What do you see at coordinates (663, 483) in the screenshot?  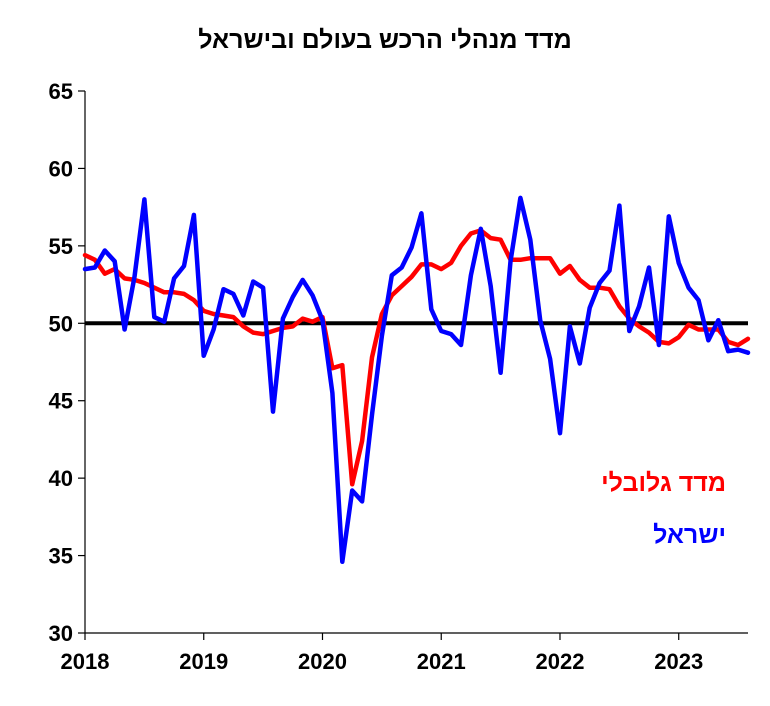 I see `legend-label-global: מדד גלובלי` at bounding box center [663, 483].